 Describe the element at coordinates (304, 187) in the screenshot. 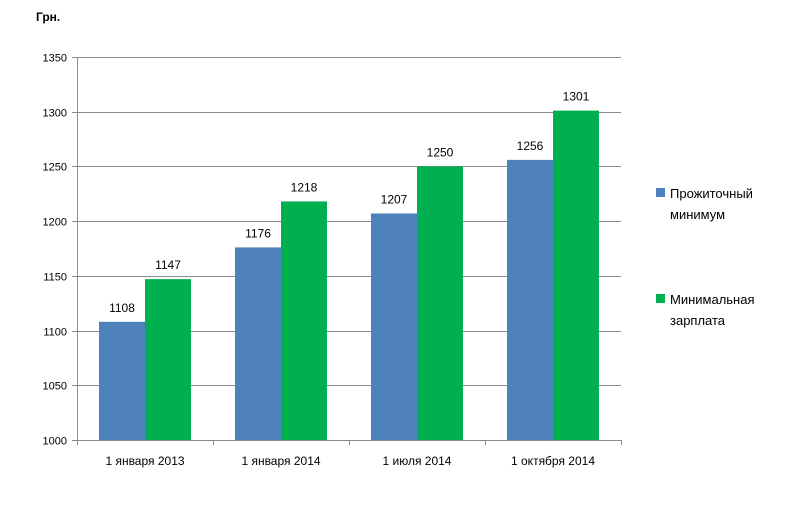

I see `data-label: 1218` at that location.